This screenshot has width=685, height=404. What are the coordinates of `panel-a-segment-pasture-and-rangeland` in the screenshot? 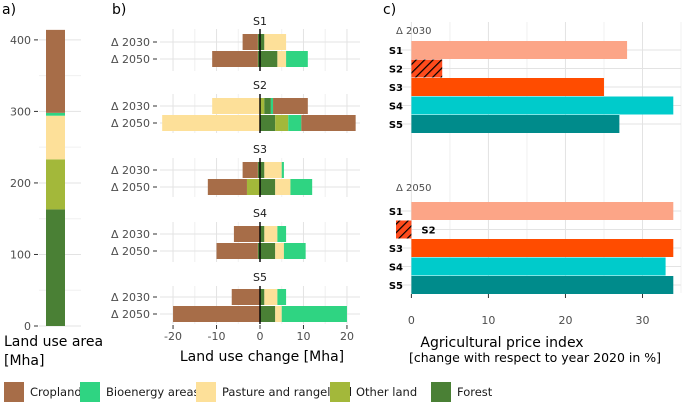 It's located at (55, 137).